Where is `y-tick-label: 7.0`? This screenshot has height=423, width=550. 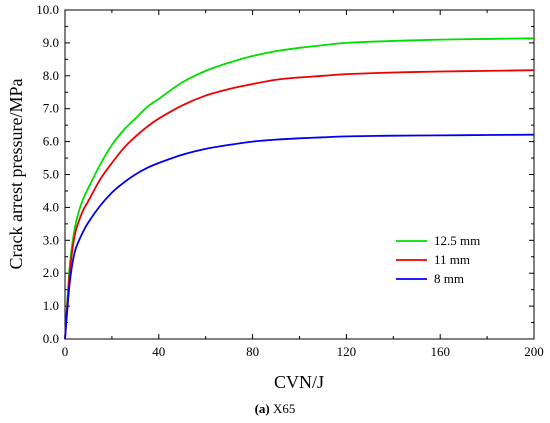
y-tick-label: 7.0 is located at coordinates (51, 108).